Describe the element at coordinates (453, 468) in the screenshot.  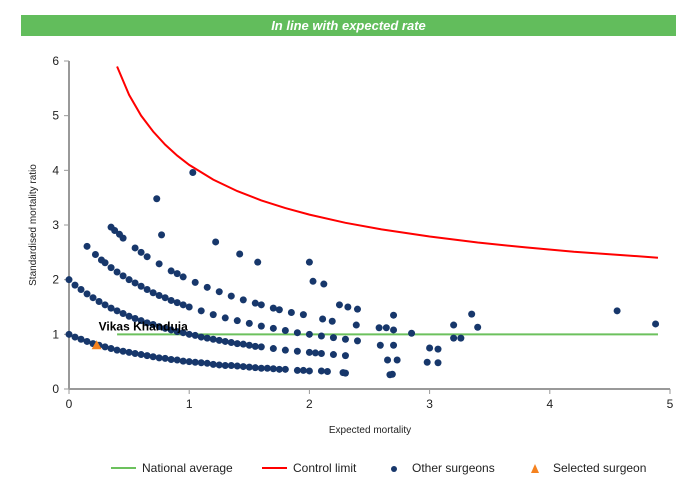
I see `legend-other-surgeons: Other surgeons` at that location.